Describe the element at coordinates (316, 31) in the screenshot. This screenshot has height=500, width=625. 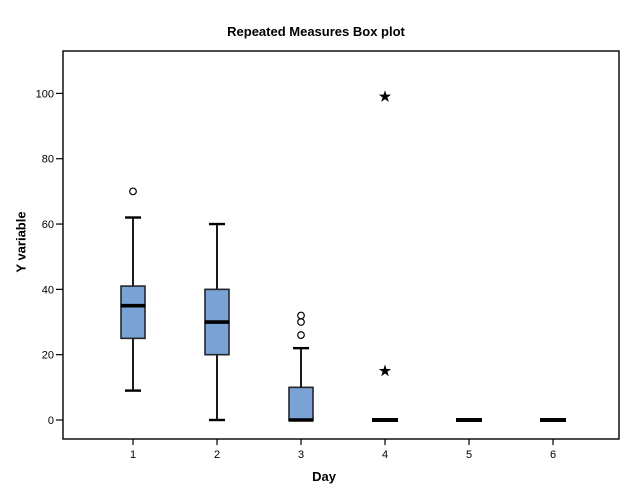
I see `chart-title: Repeated Measures Box plot` at that location.